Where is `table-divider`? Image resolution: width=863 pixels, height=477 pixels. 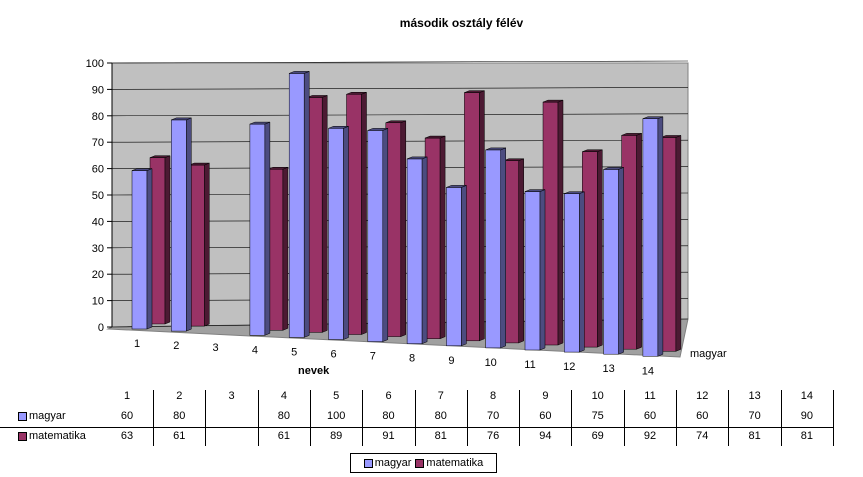 table-divider is located at coordinates (416, 427).